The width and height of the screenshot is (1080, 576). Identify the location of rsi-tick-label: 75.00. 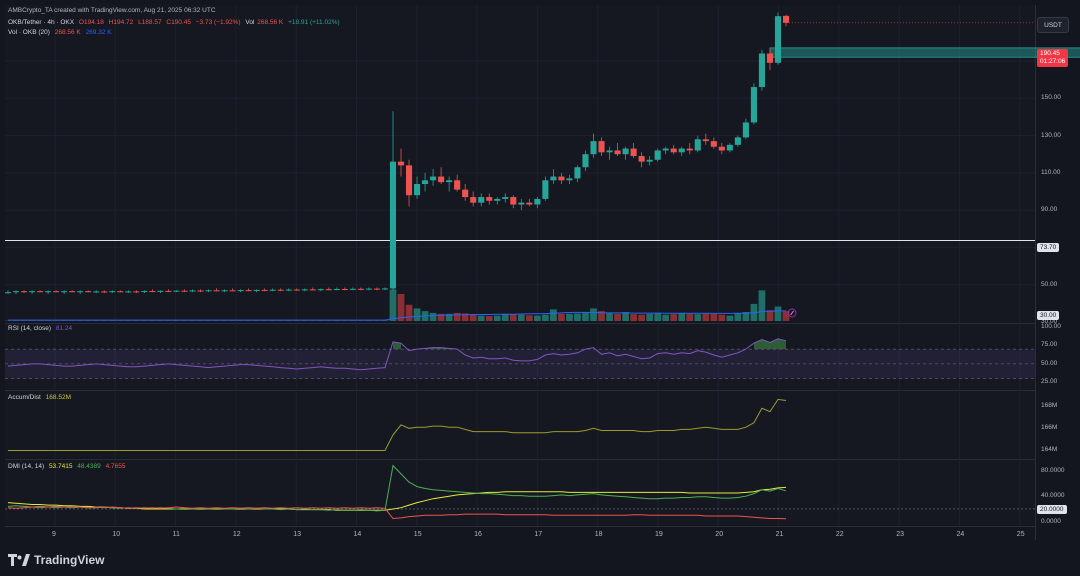
(1049, 345).